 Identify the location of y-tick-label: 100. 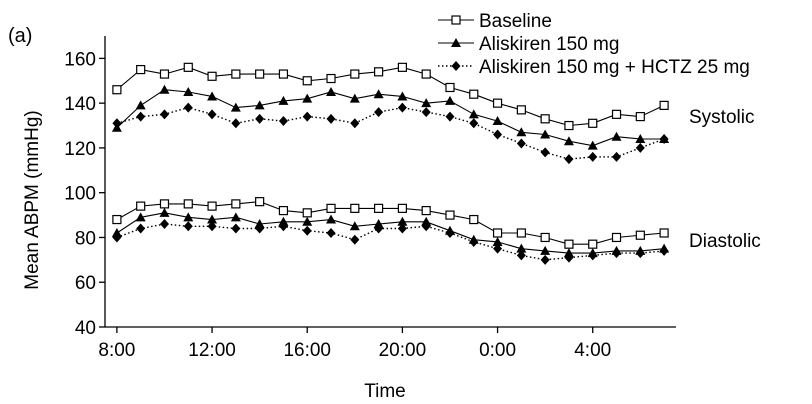
(80, 194).